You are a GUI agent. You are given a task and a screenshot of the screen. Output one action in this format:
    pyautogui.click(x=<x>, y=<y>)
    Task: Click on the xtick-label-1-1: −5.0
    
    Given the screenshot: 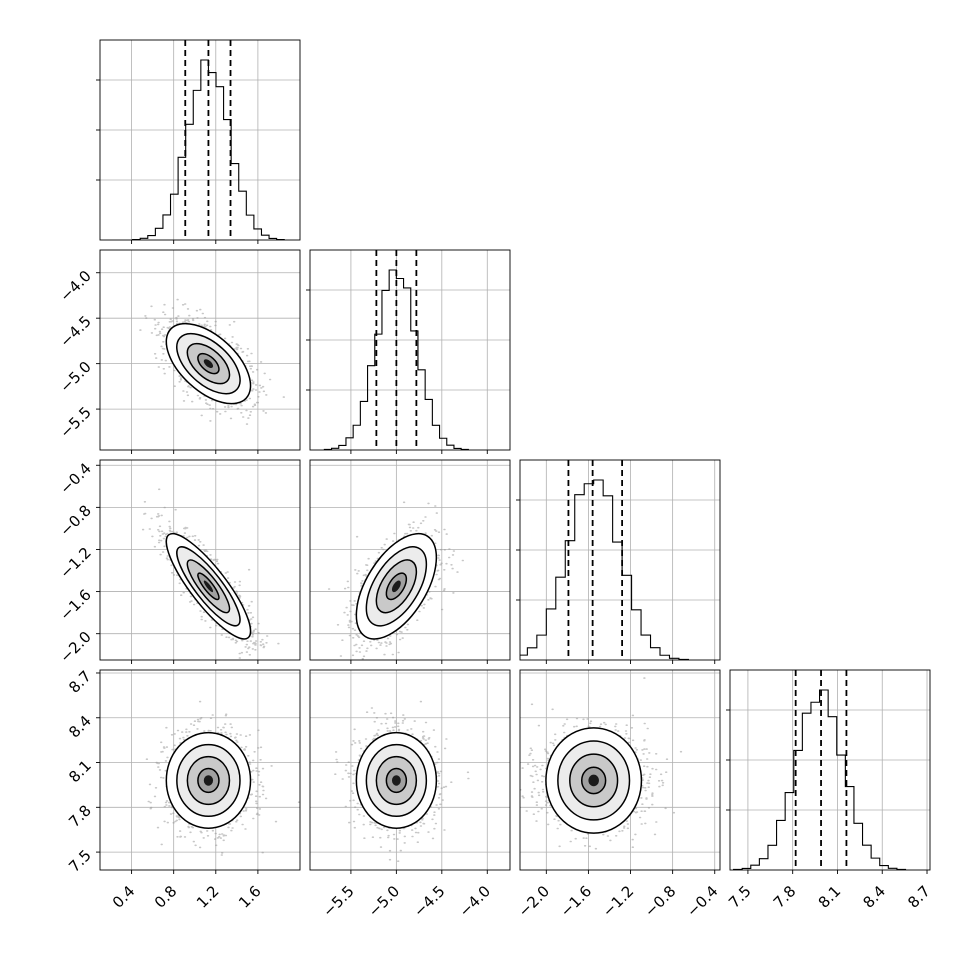 What is the action you would take?
    pyautogui.click(x=384, y=901)
    